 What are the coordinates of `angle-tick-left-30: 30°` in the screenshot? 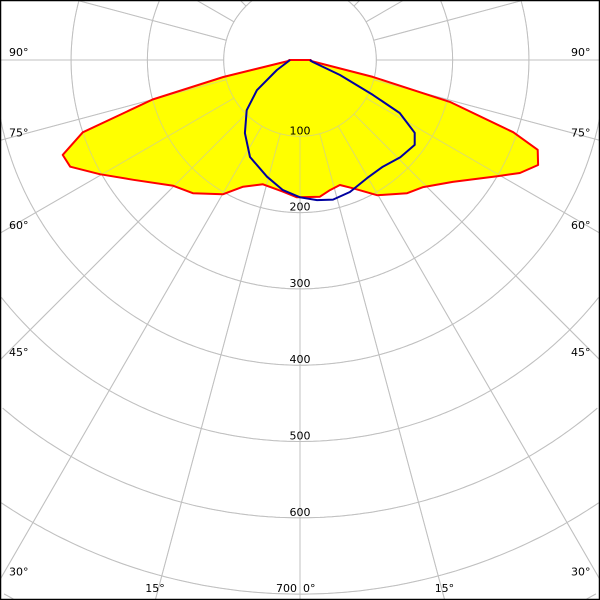 It's located at (19, 572).